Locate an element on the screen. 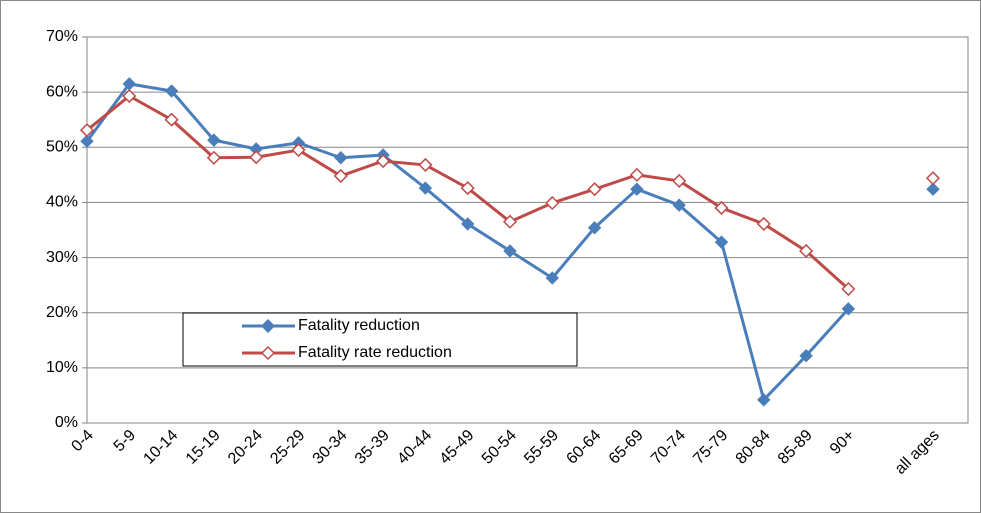  legend-box is located at coordinates (380, 339).